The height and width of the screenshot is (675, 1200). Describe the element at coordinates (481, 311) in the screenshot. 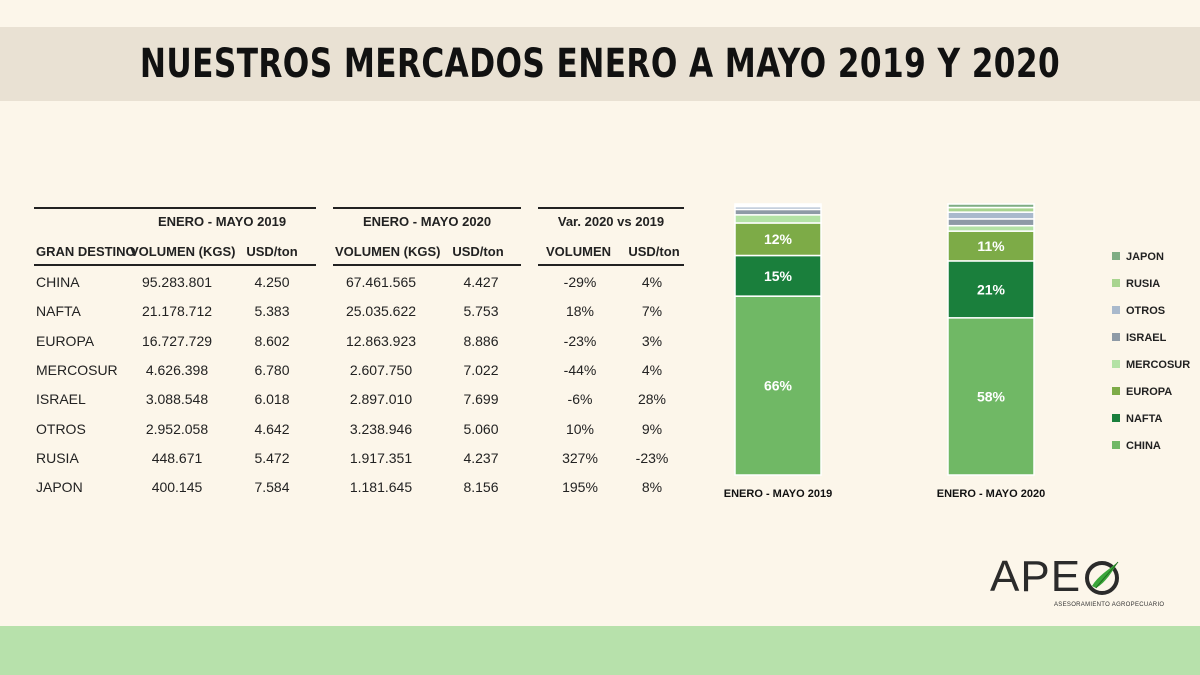

I see `table-cell-r1-c4: 5.753` at that location.